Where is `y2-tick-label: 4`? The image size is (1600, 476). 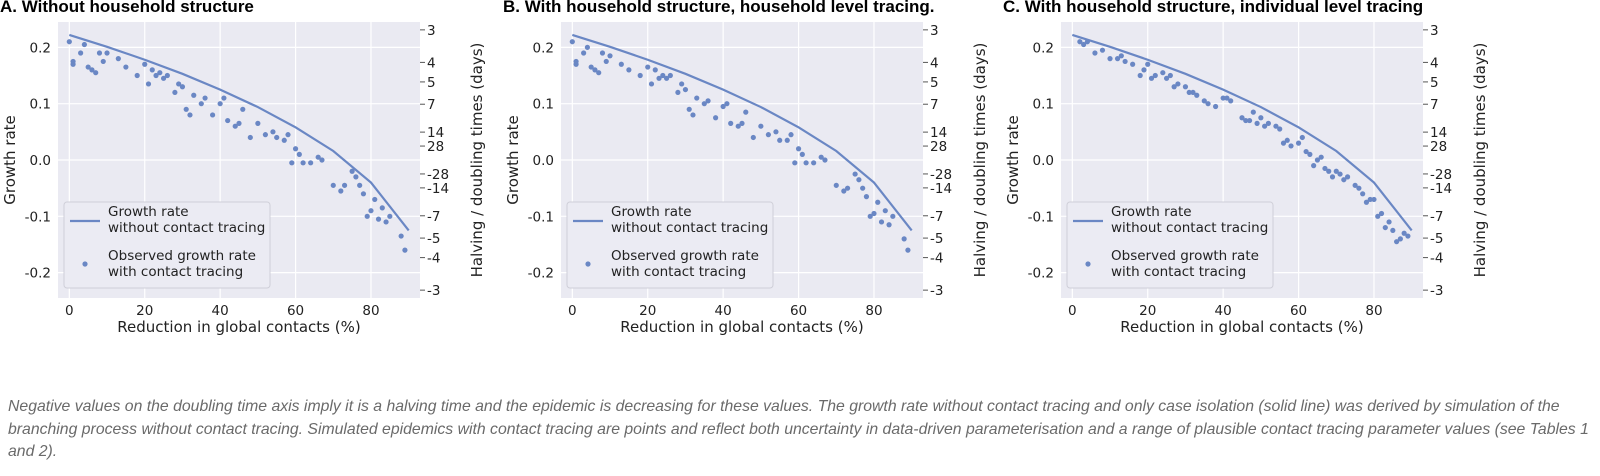
y2-tick-label: 4 is located at coordinates (1434, 63).